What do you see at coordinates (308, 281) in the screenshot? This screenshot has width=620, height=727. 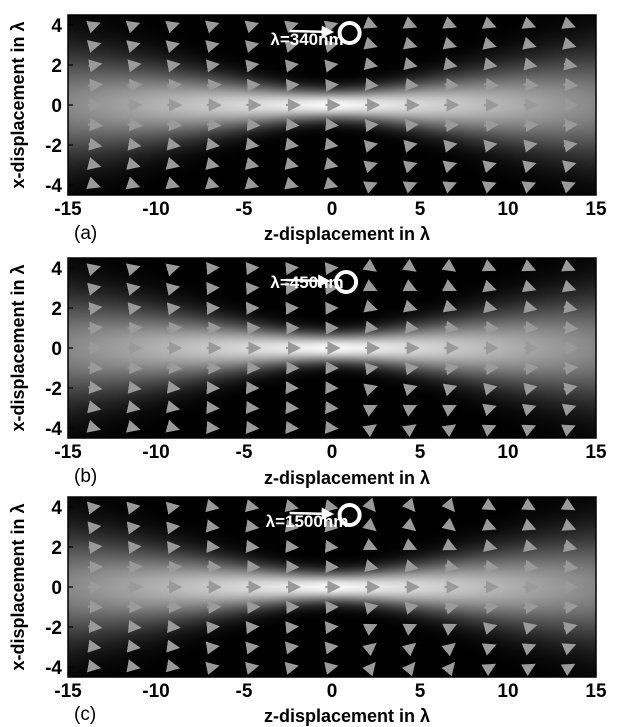 I see `particle-pointer-arrow` at bounding box center [308, 281].